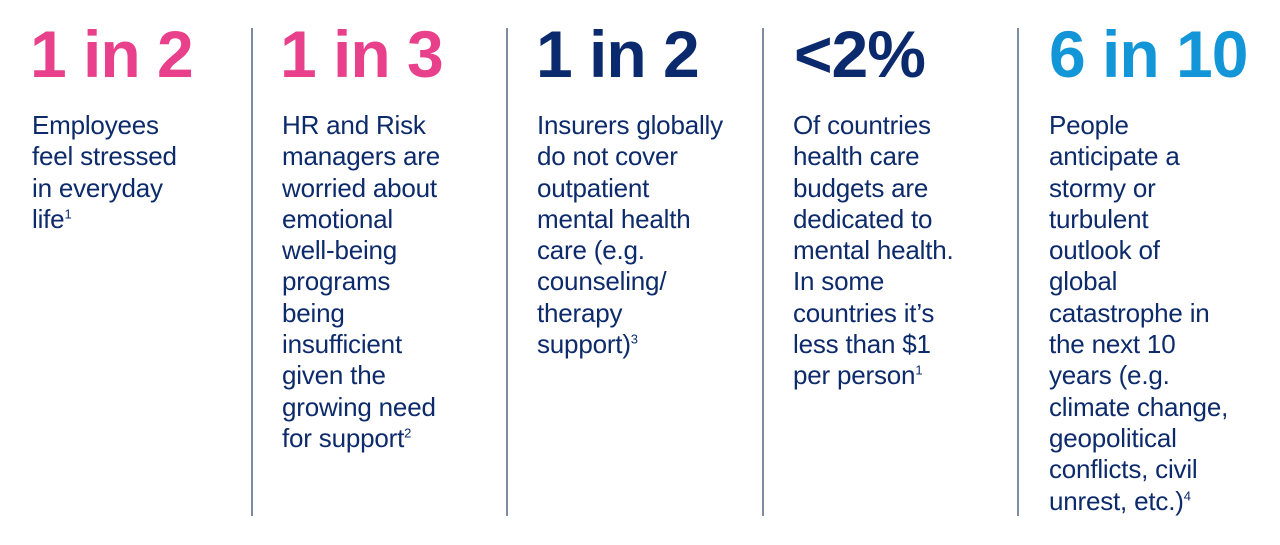  I want to click on stat-description-text: Employees feel stressed in everyday life, so click(104, 172).